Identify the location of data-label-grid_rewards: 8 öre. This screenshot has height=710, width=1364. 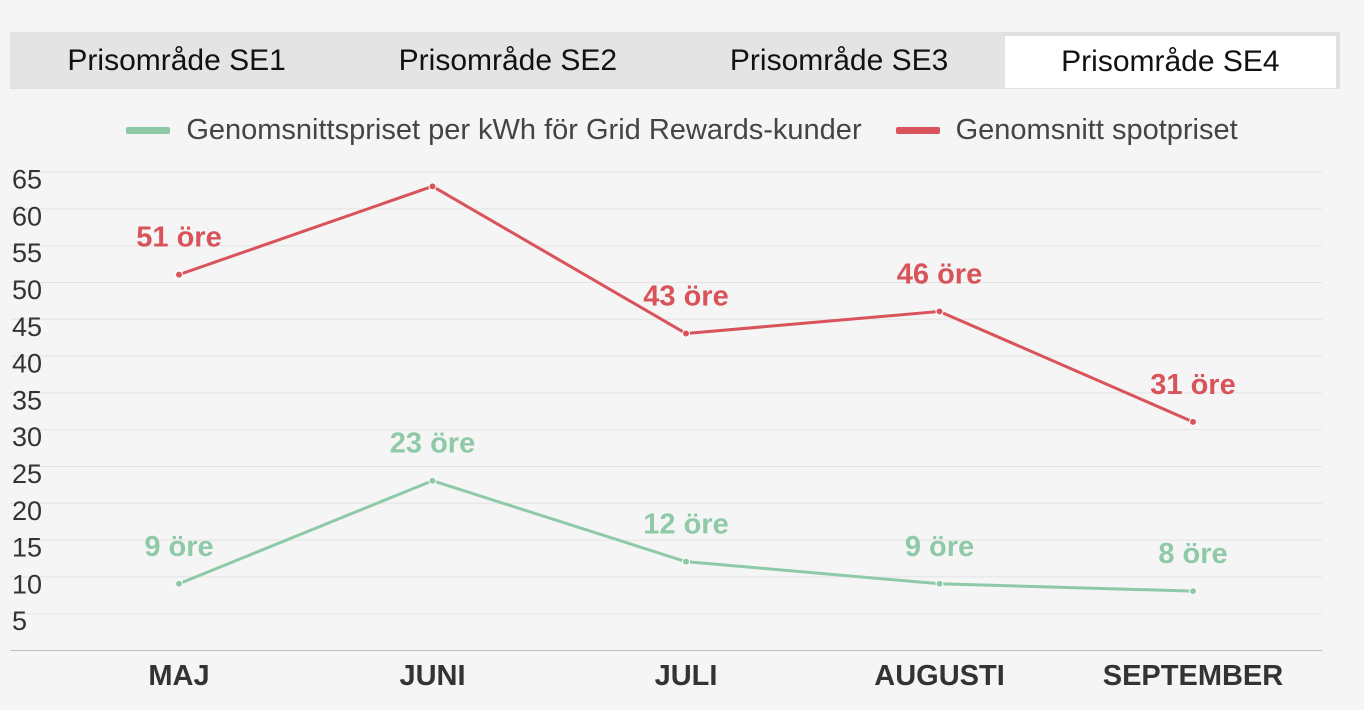
(1192, 554).